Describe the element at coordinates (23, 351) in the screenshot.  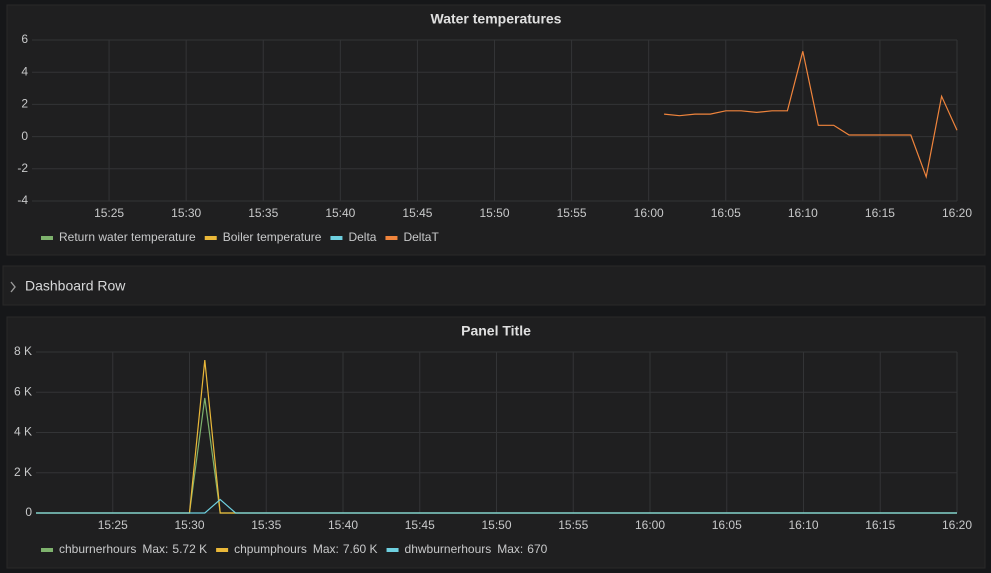
I see `y-tick-label: 8 K` at that location.